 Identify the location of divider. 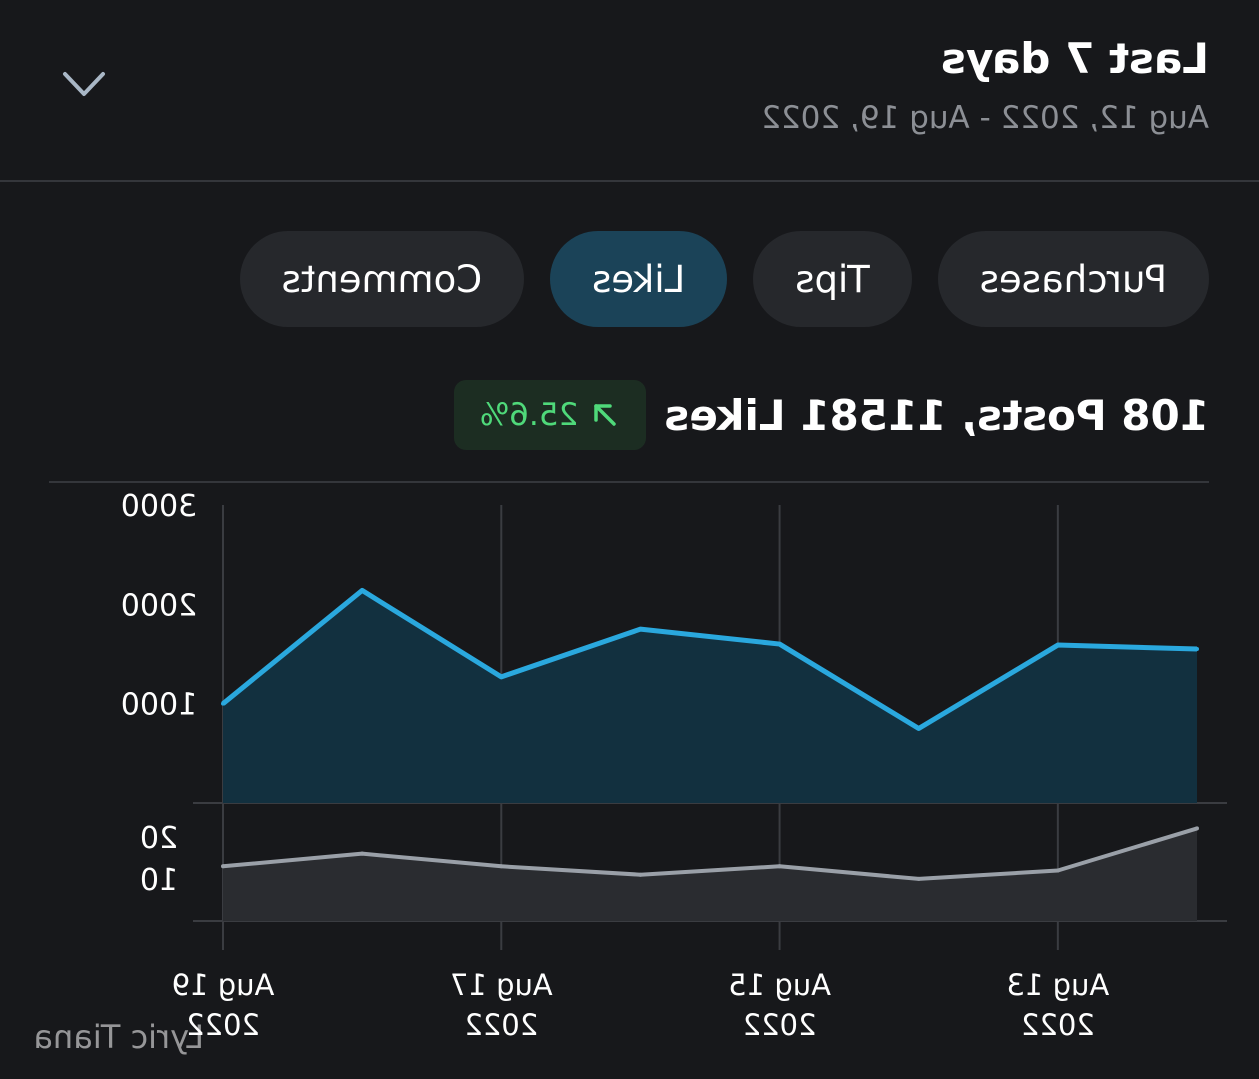
(629, 482).